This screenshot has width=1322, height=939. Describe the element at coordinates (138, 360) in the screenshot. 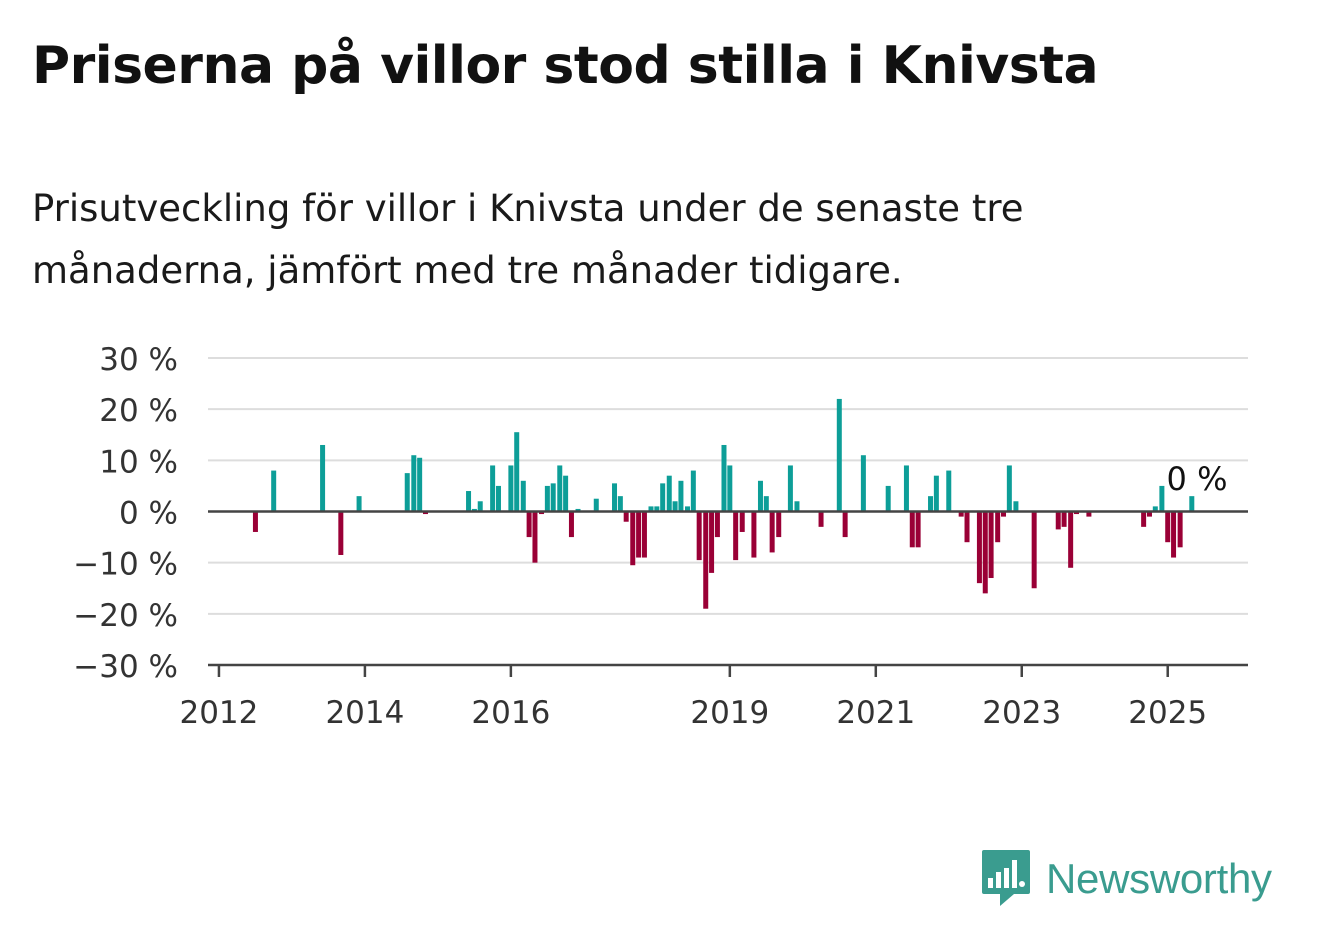

I see `y-tick-label: 30 %` at that location.